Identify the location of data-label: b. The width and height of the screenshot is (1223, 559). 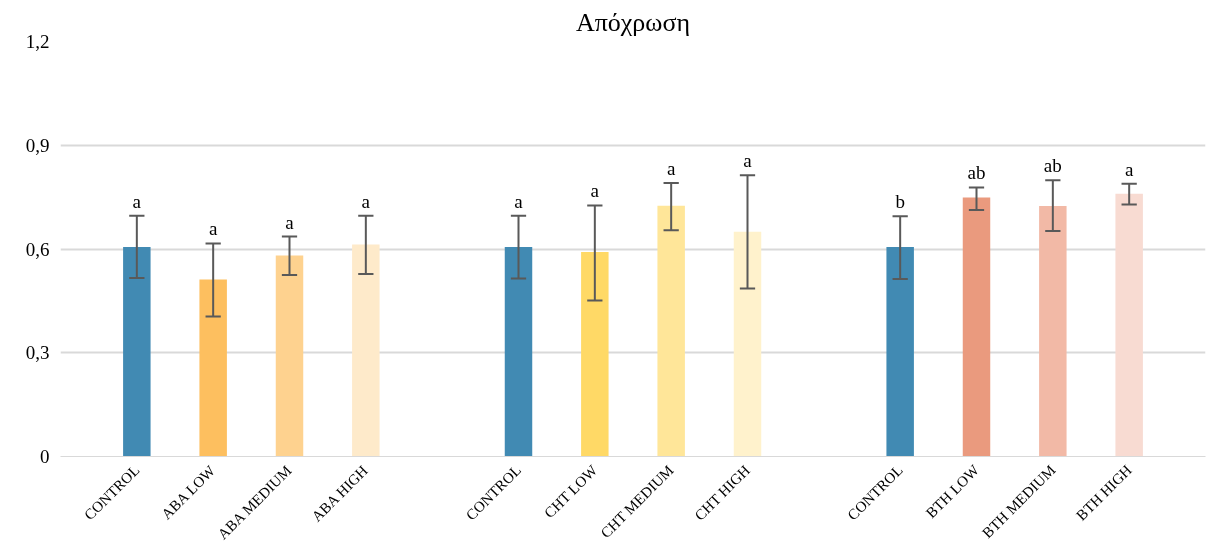
(900, 202).